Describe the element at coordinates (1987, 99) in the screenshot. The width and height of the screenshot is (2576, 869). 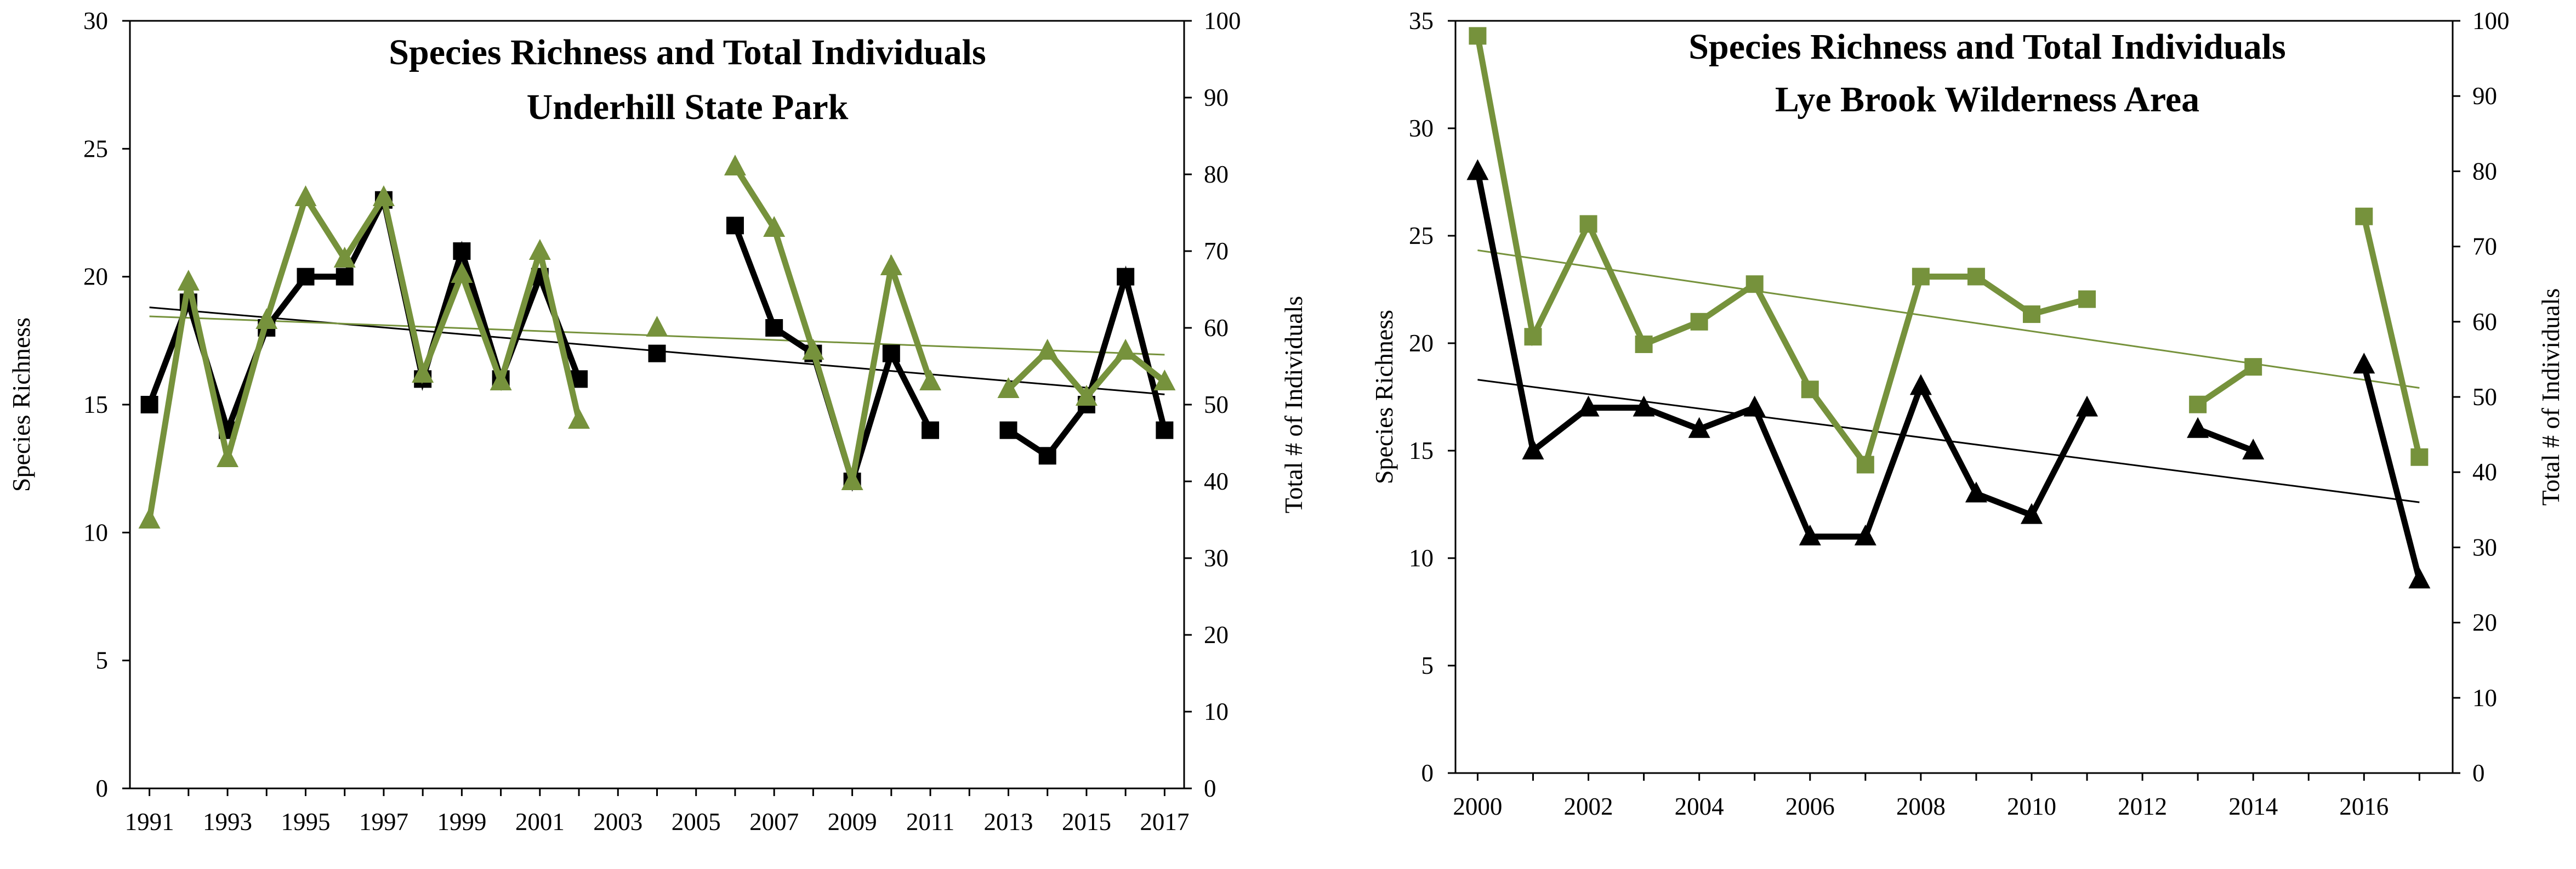
I see `chart-title-line-2: Lye Brook Wilderness Area` at that location.